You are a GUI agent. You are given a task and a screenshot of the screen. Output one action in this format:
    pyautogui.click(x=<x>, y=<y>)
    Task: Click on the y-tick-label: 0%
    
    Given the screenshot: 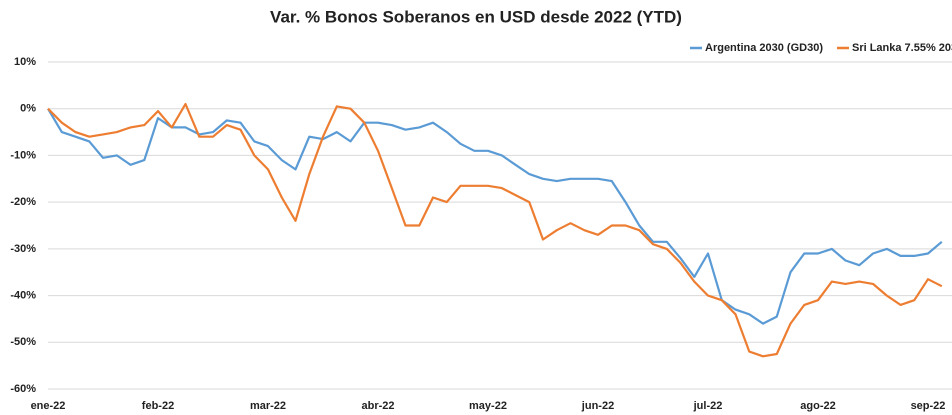 What is the action you would take?
    pyautogui.click(x=28, y=109)
    